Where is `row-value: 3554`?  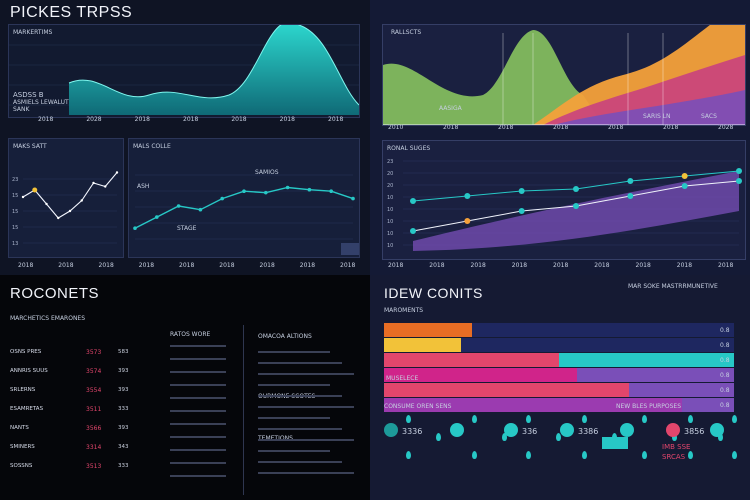 row-value: 3554 is located at coordinates (94, 390).